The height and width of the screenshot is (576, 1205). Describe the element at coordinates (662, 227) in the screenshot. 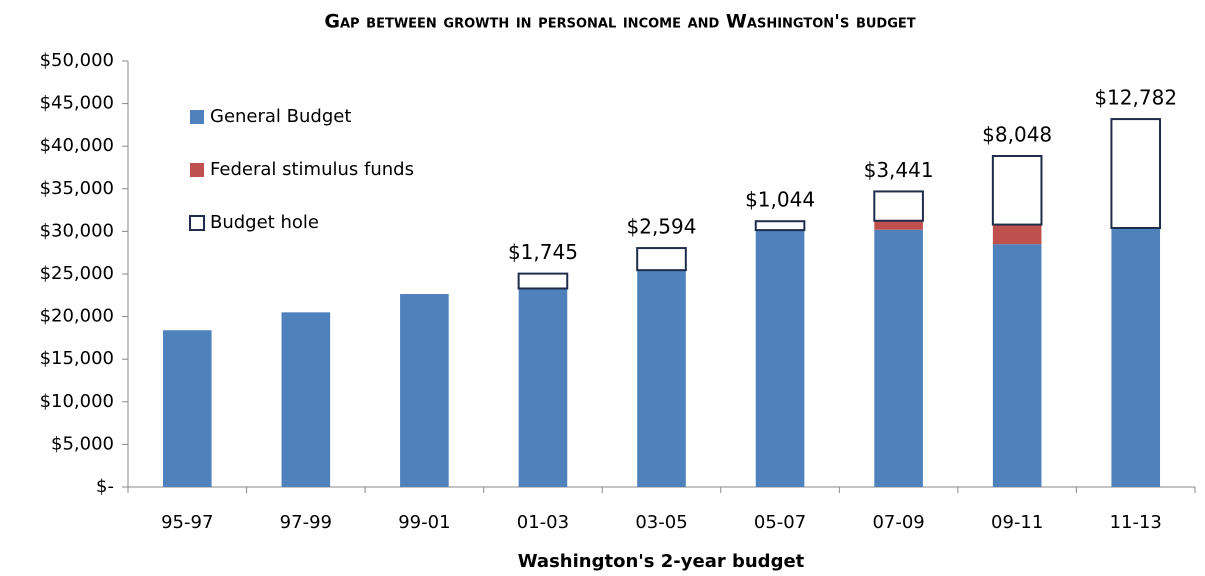

I see `data-label: $2,594` at that location.